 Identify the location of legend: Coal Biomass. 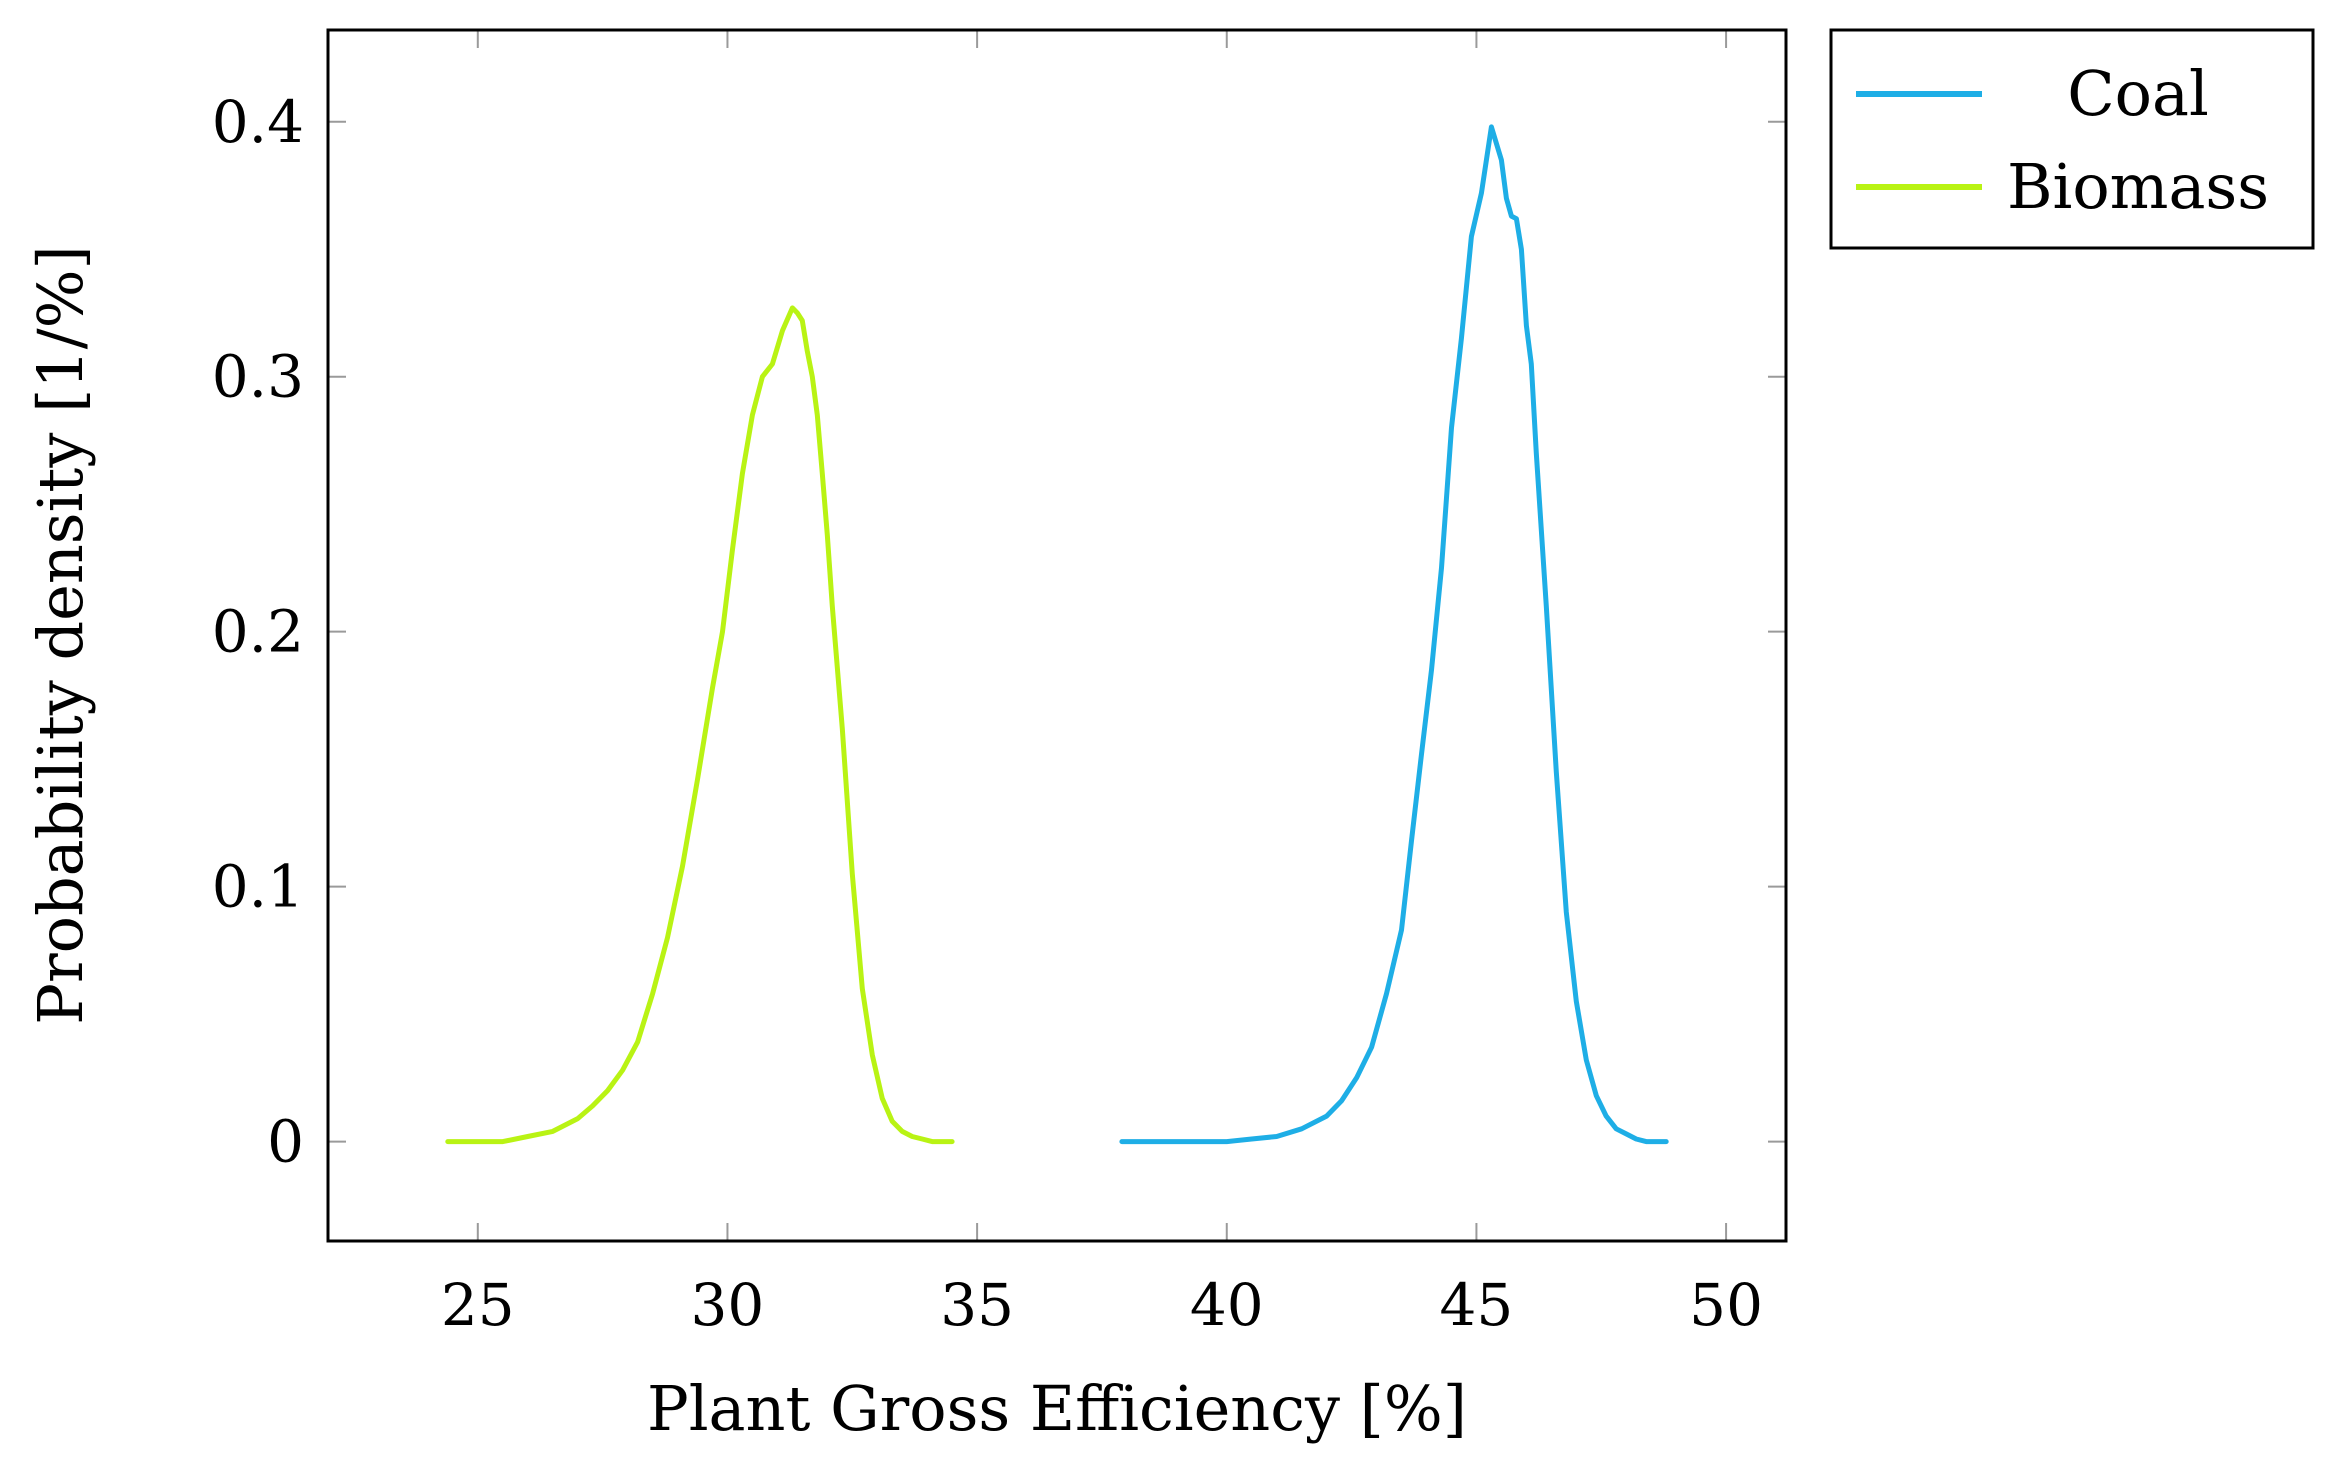
(2072, 139).